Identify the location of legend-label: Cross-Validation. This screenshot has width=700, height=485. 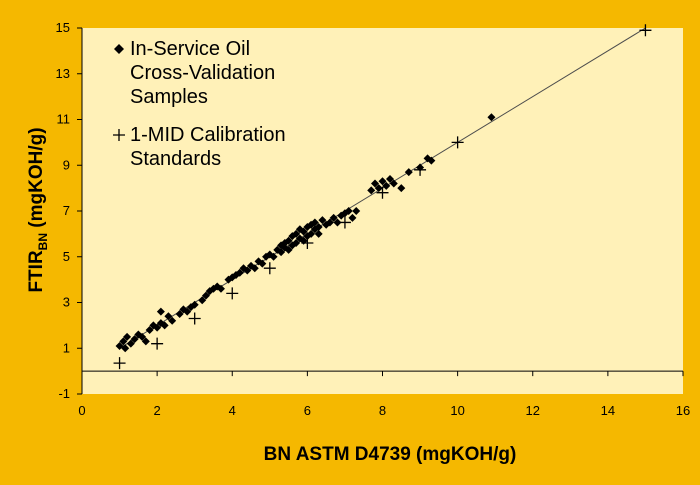
(202, 73).